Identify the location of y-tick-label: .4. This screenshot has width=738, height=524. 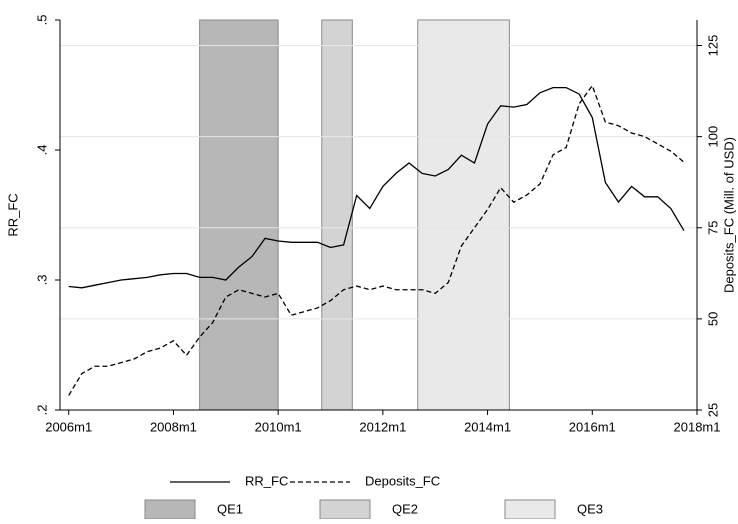
(41, 150).